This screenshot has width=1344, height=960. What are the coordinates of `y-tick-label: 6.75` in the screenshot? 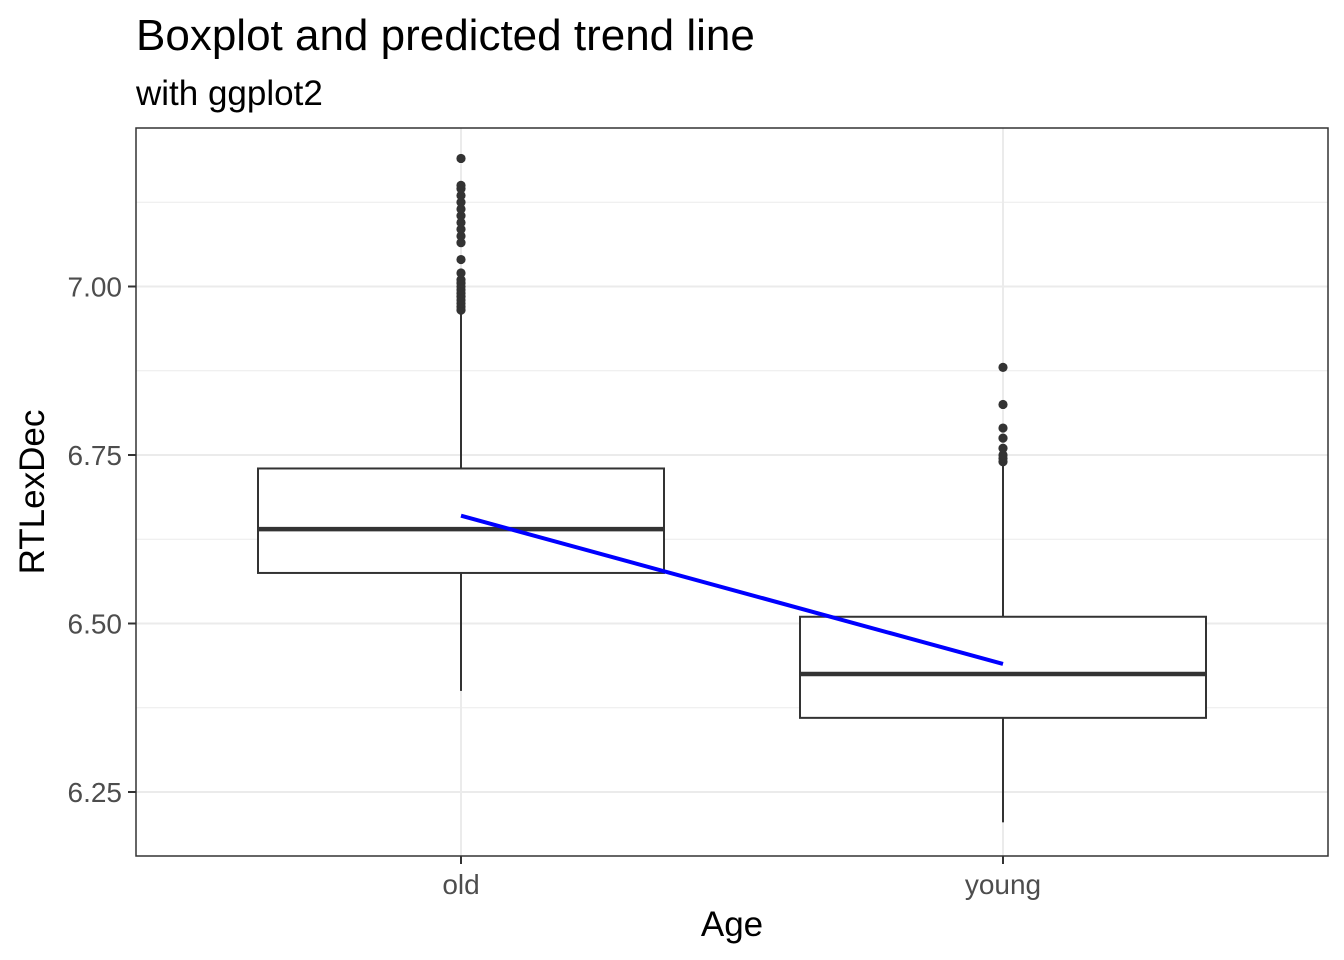 It's located at (95, 455).